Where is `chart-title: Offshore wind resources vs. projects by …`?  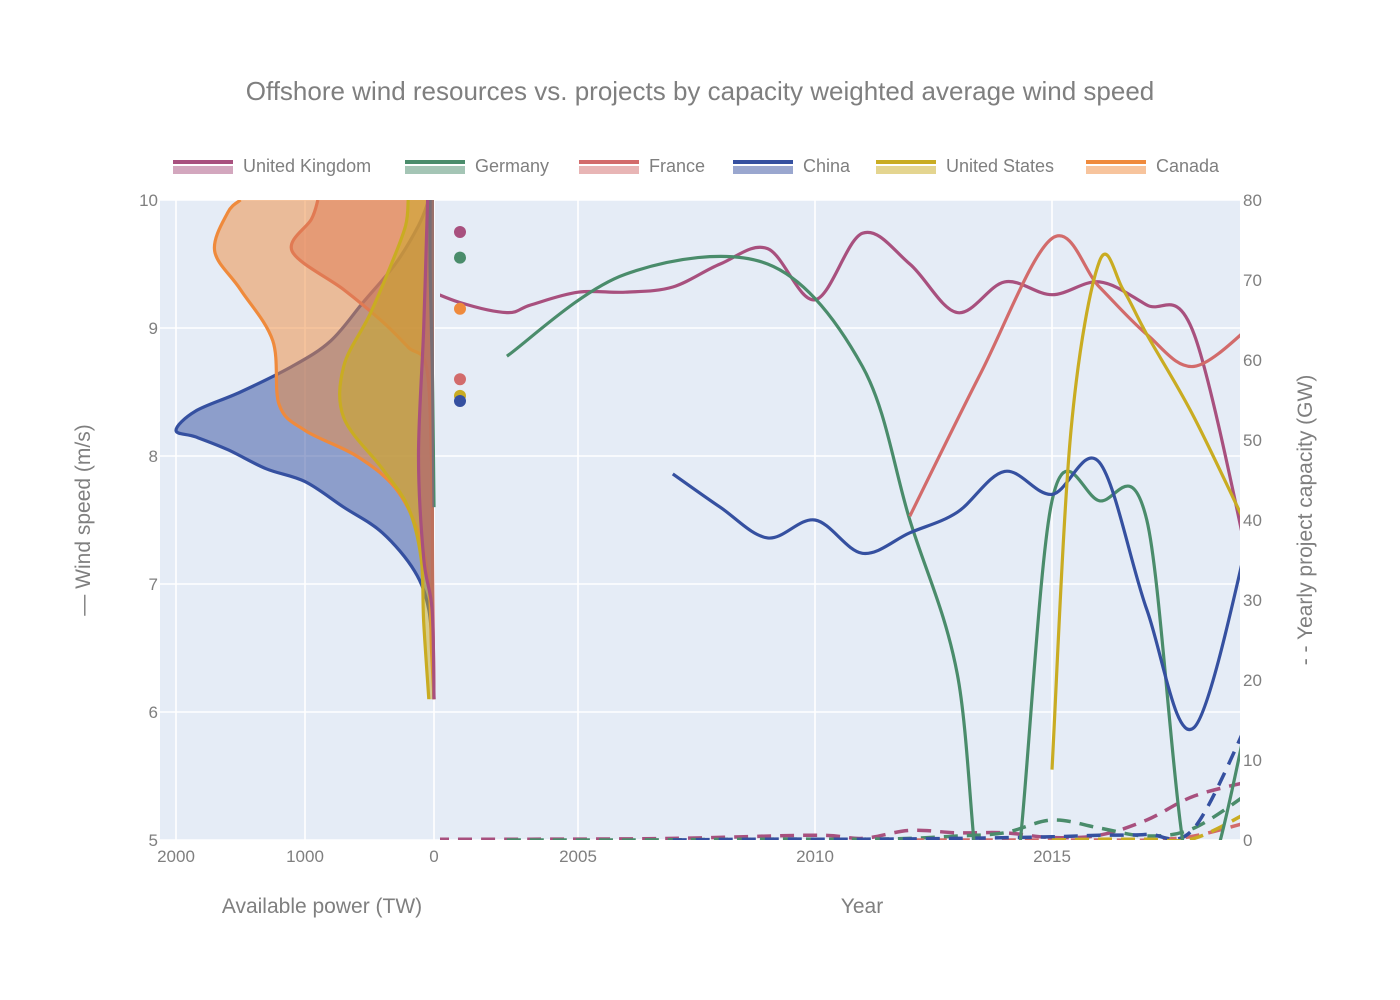
chart-title: Offshore wind resources vs. projects by … is located at coordinates (700, 91).